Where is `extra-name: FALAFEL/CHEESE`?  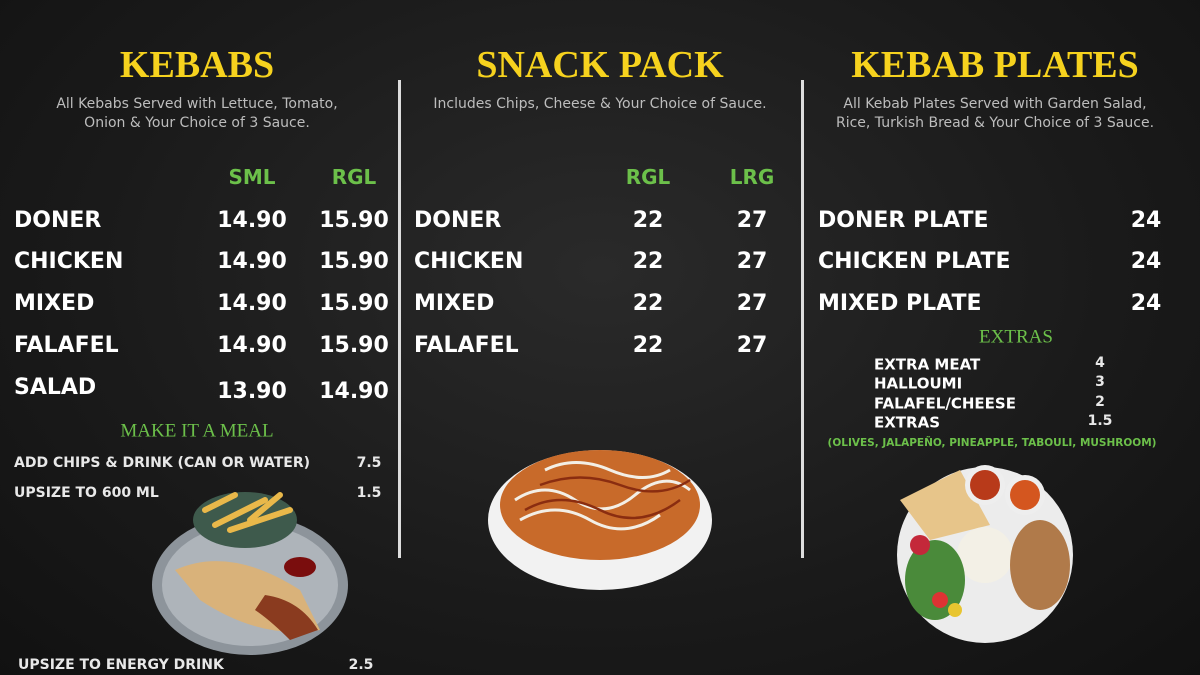 extra-name: FALAFEL/CHEESE is located at coordinates (945, 403).